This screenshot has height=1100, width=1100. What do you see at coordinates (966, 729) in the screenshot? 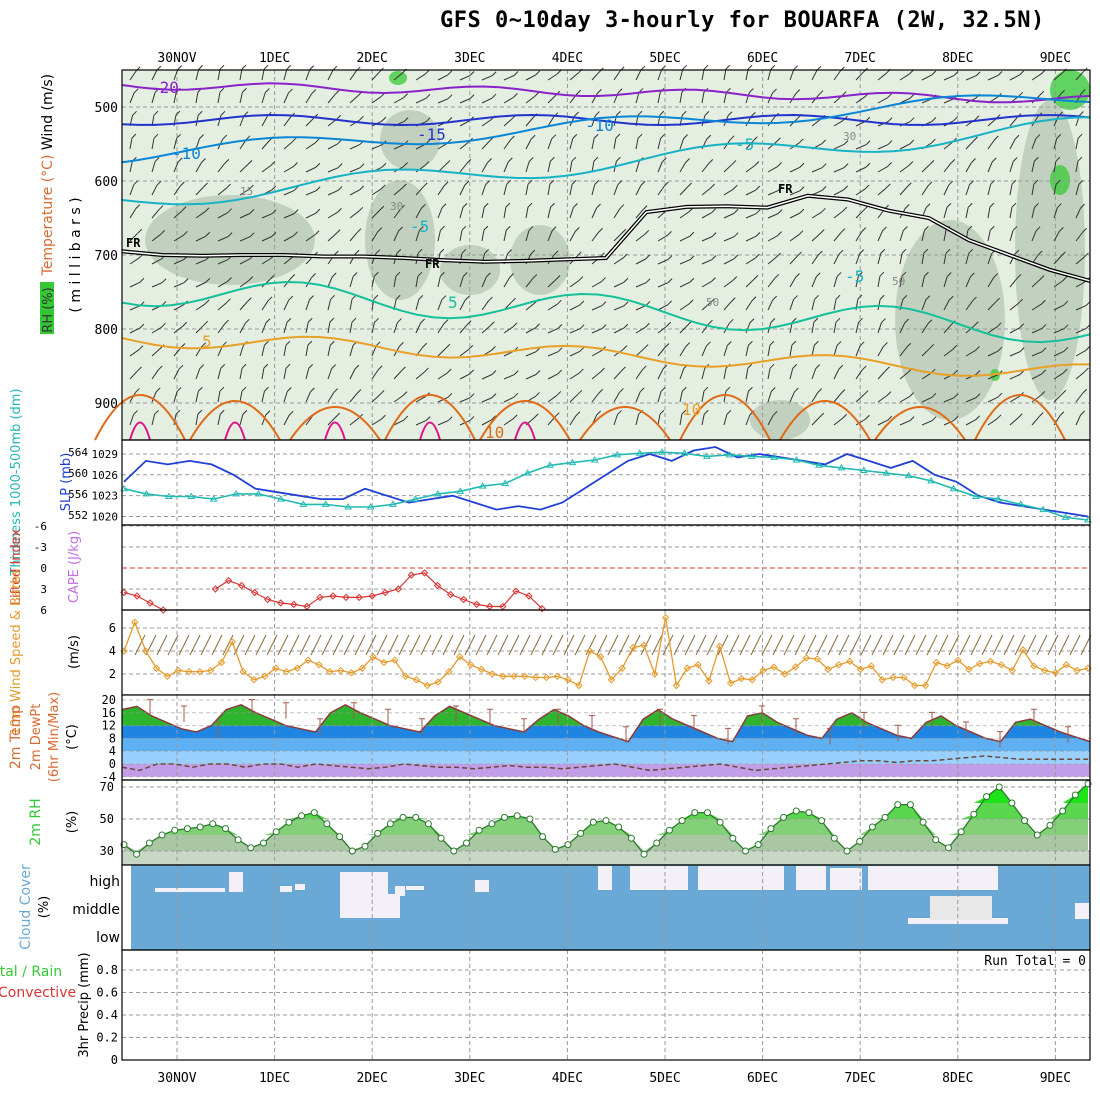
I see `temp-range-bar` at bounding box center [966, 729].